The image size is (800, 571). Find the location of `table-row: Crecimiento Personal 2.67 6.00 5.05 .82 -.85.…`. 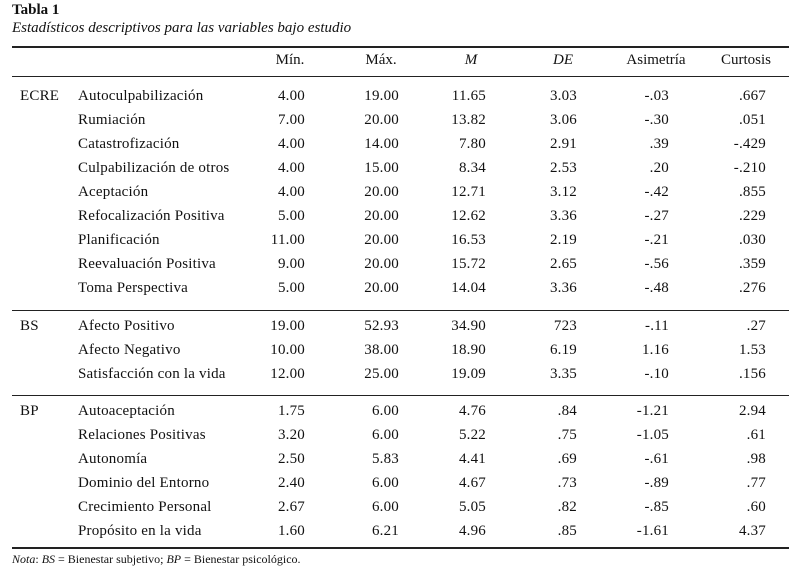

table-row: Crecimiento Personal 2.67 6.00 5.05 .82 -.85.… is located at coordinates (400, 510).